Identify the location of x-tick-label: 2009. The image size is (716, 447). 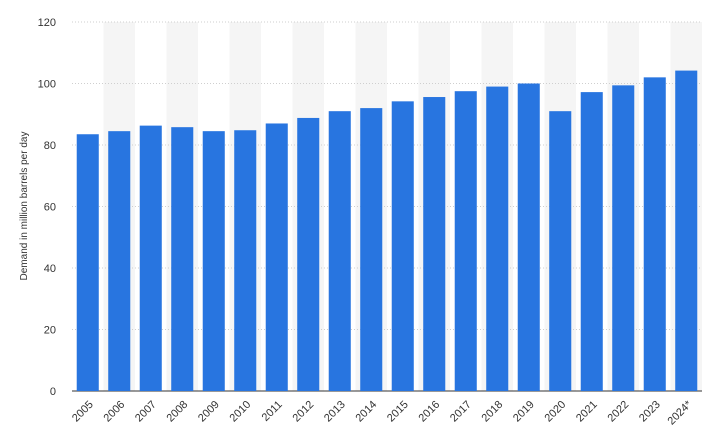
(209, 412).